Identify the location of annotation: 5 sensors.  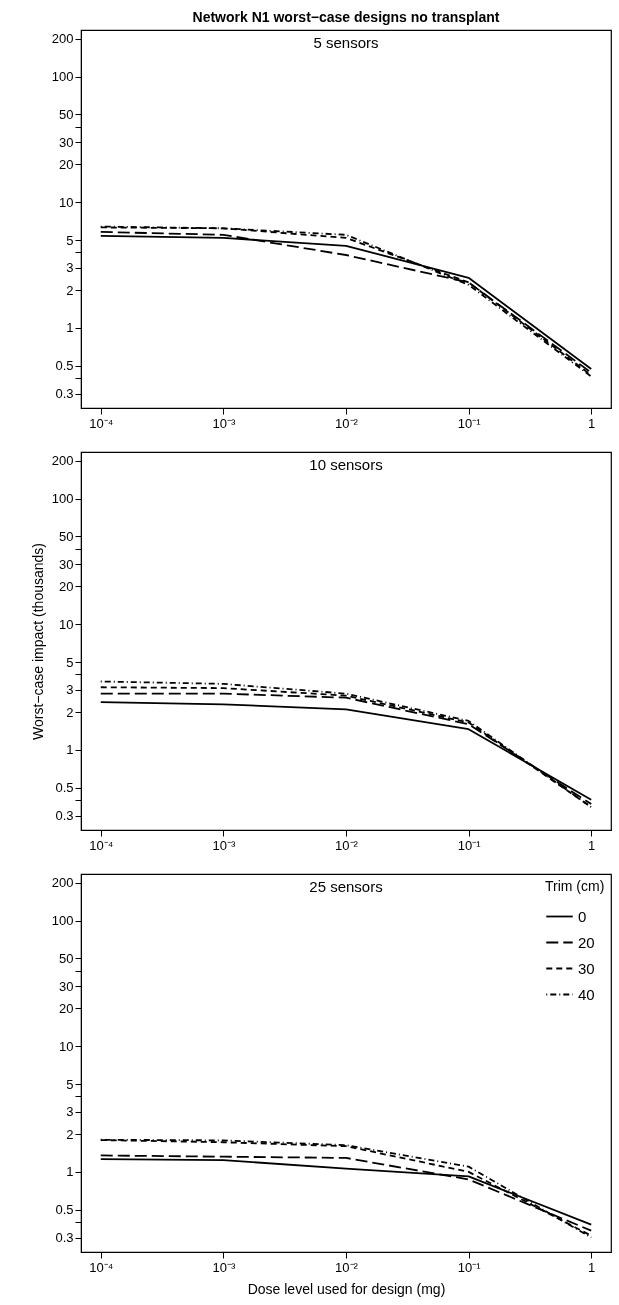
(346, 42).